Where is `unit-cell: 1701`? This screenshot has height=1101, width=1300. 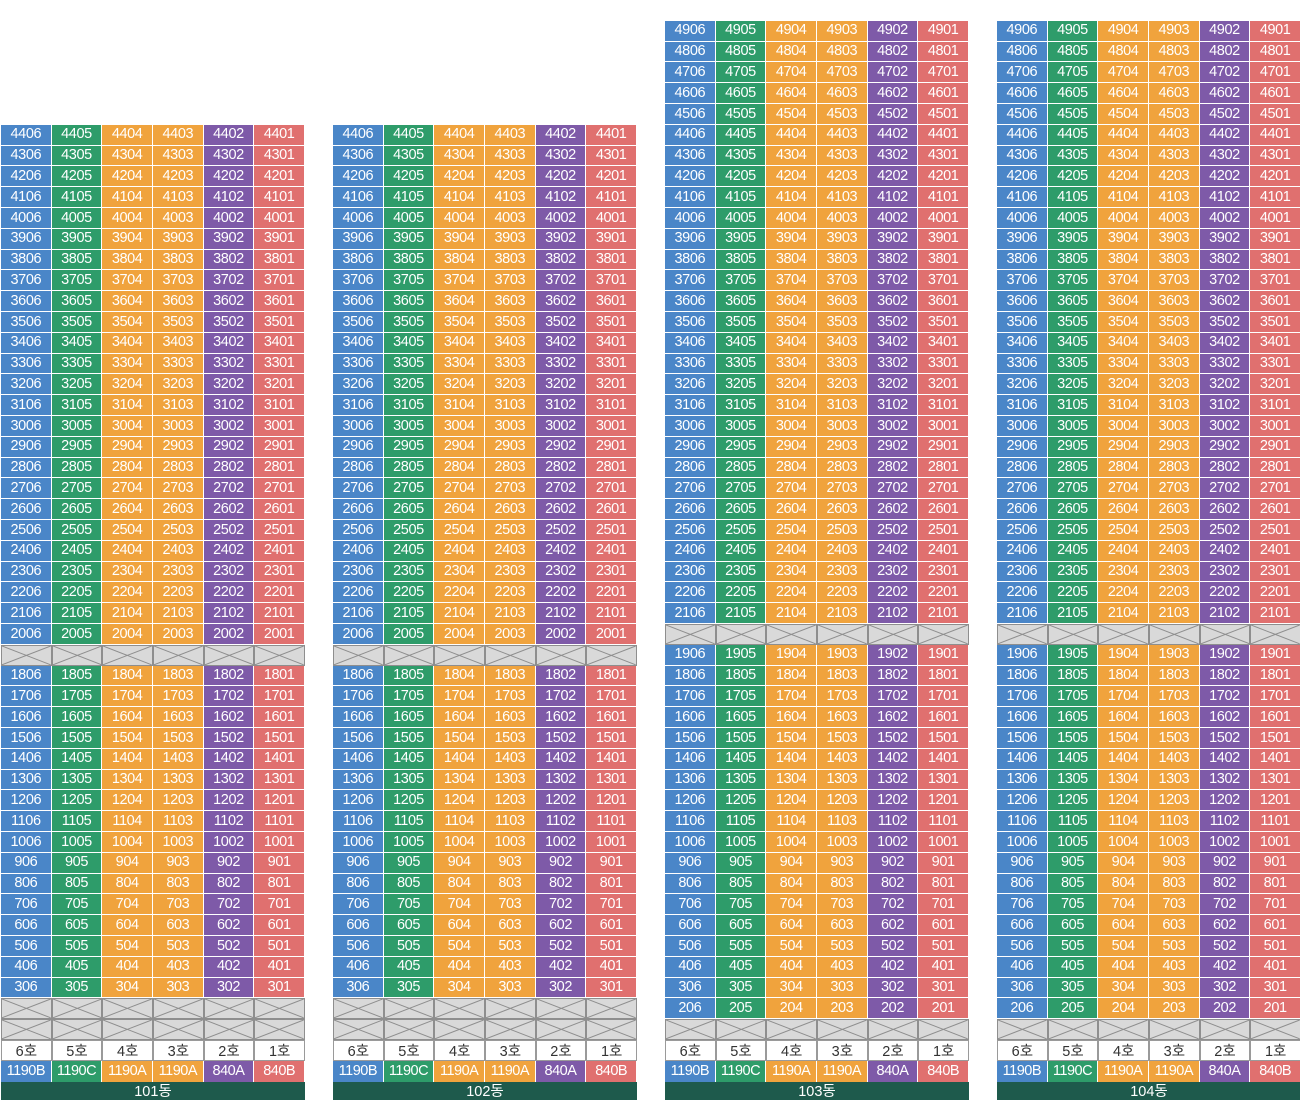
unit-cell: 1701 is located at coordinates (1275, 697).